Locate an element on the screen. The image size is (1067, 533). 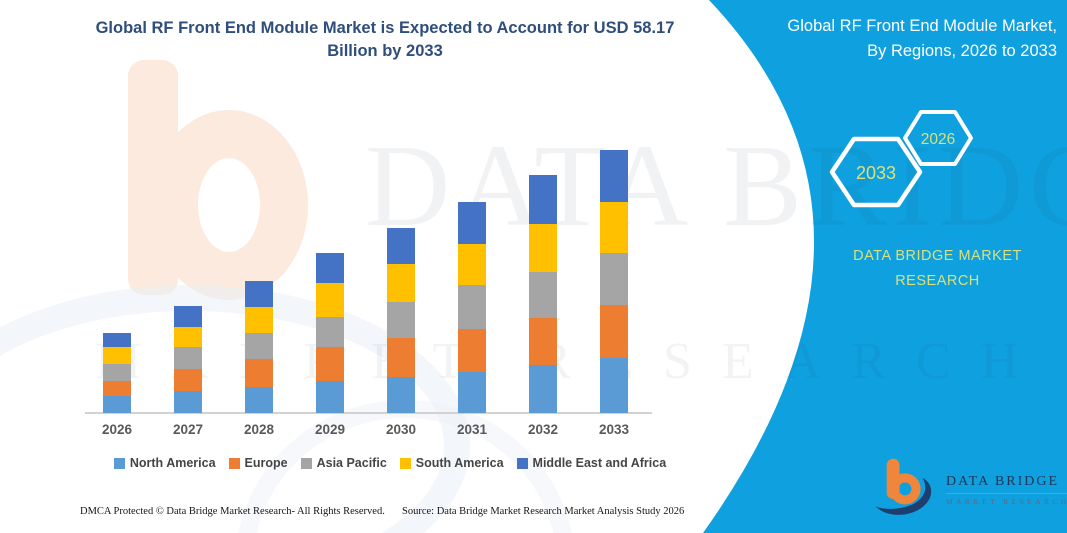
databridge-logo-icon is located at coordinates (903, 486).